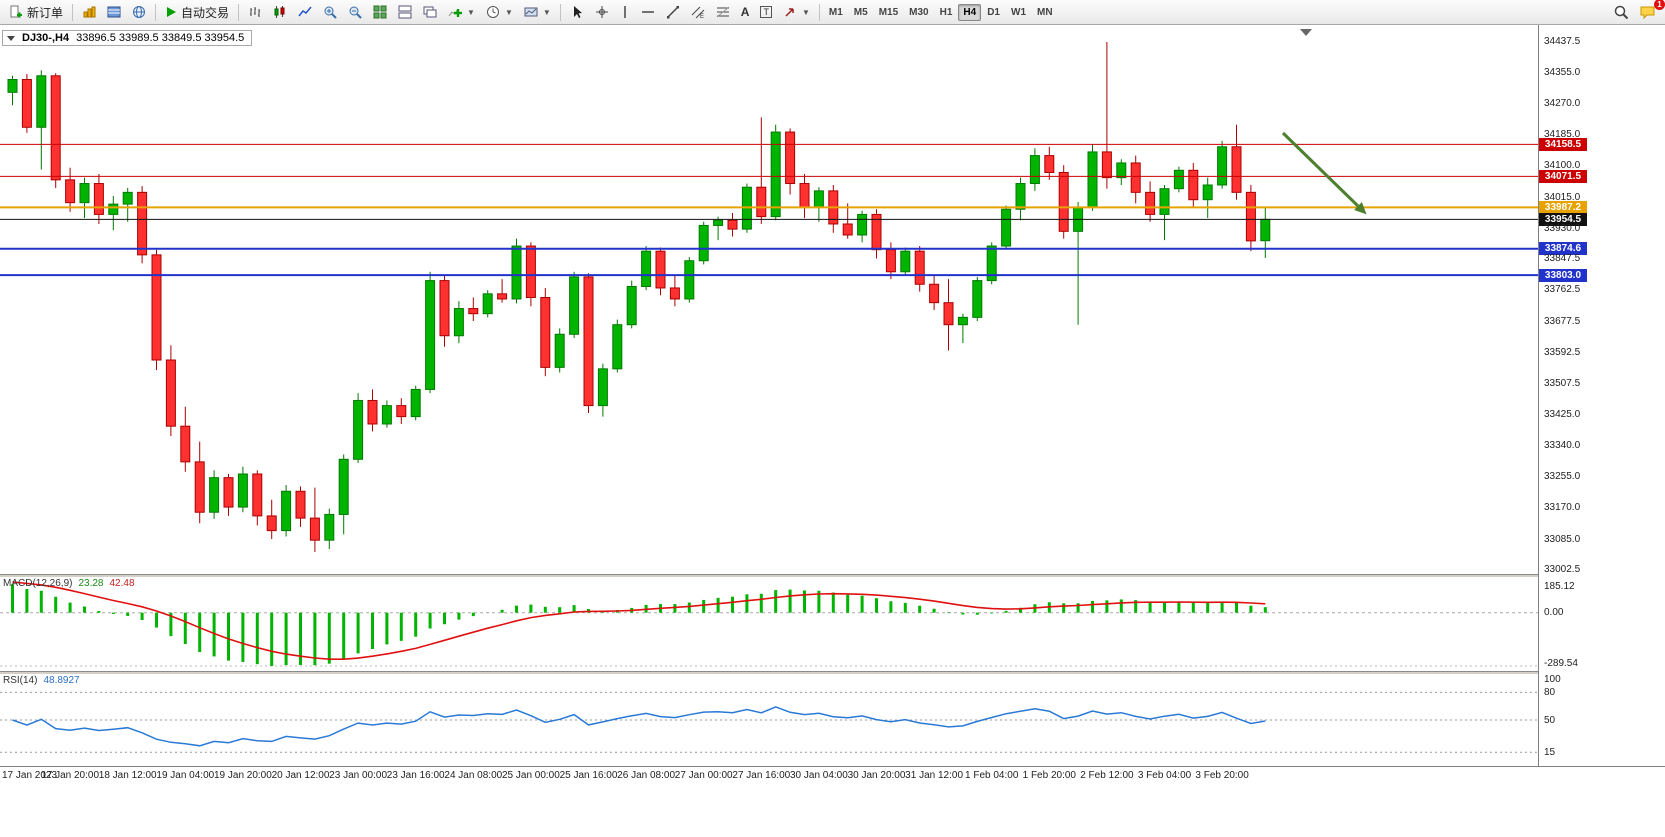 This screenshot has width=1665, height=837. I want to click on add-indicator-button: ▼, so click(461, 12).